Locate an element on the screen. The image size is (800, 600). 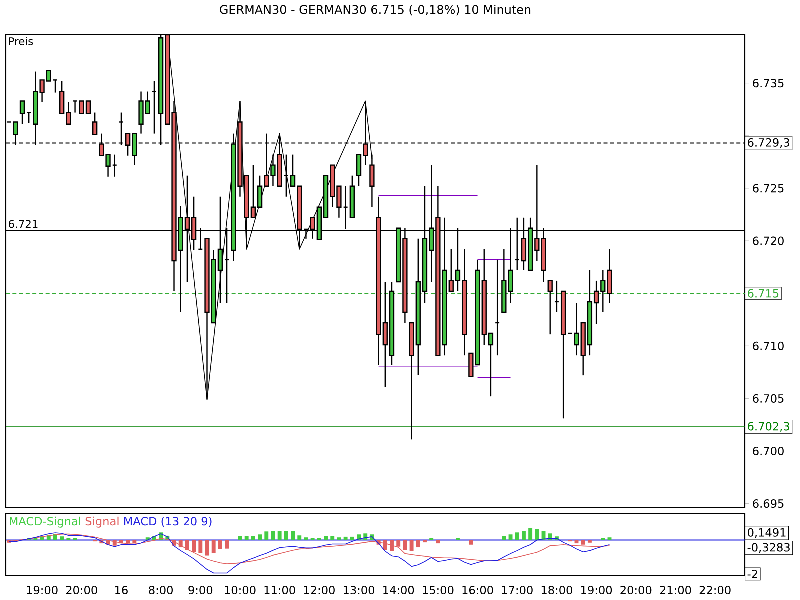
x-tick-label: 21:00 is located at coordinates (676, 590).